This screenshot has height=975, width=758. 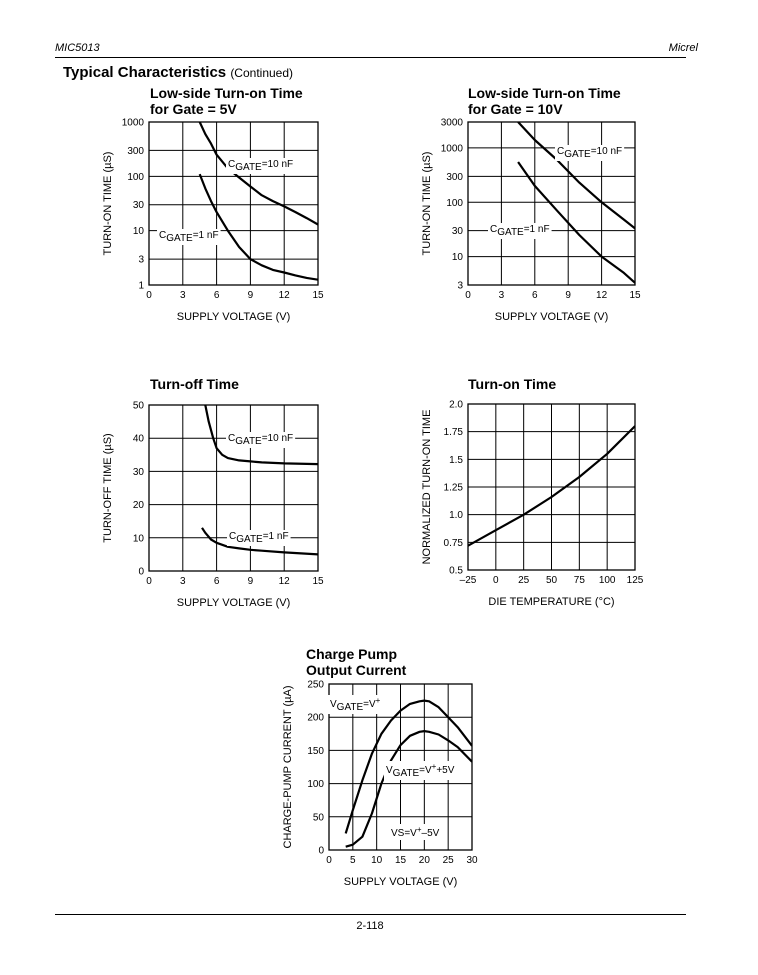 What do you see at coordinates (635, 580) in the screenshot?
I see `x-tick-label: 125` at bounding box center [635, 580].